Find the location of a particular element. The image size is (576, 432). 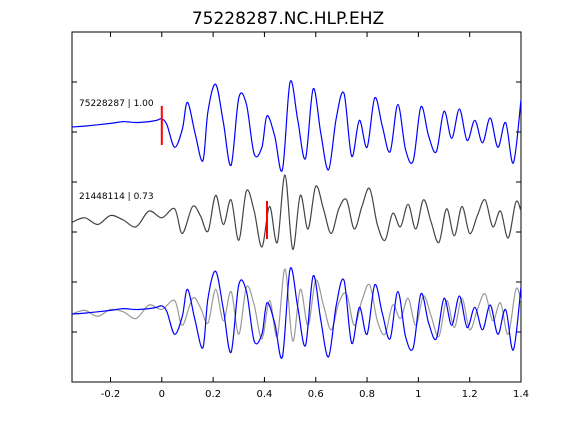

trace-label-panel-1: 75228287 | 1.00 is located at coordinates (116, 104).